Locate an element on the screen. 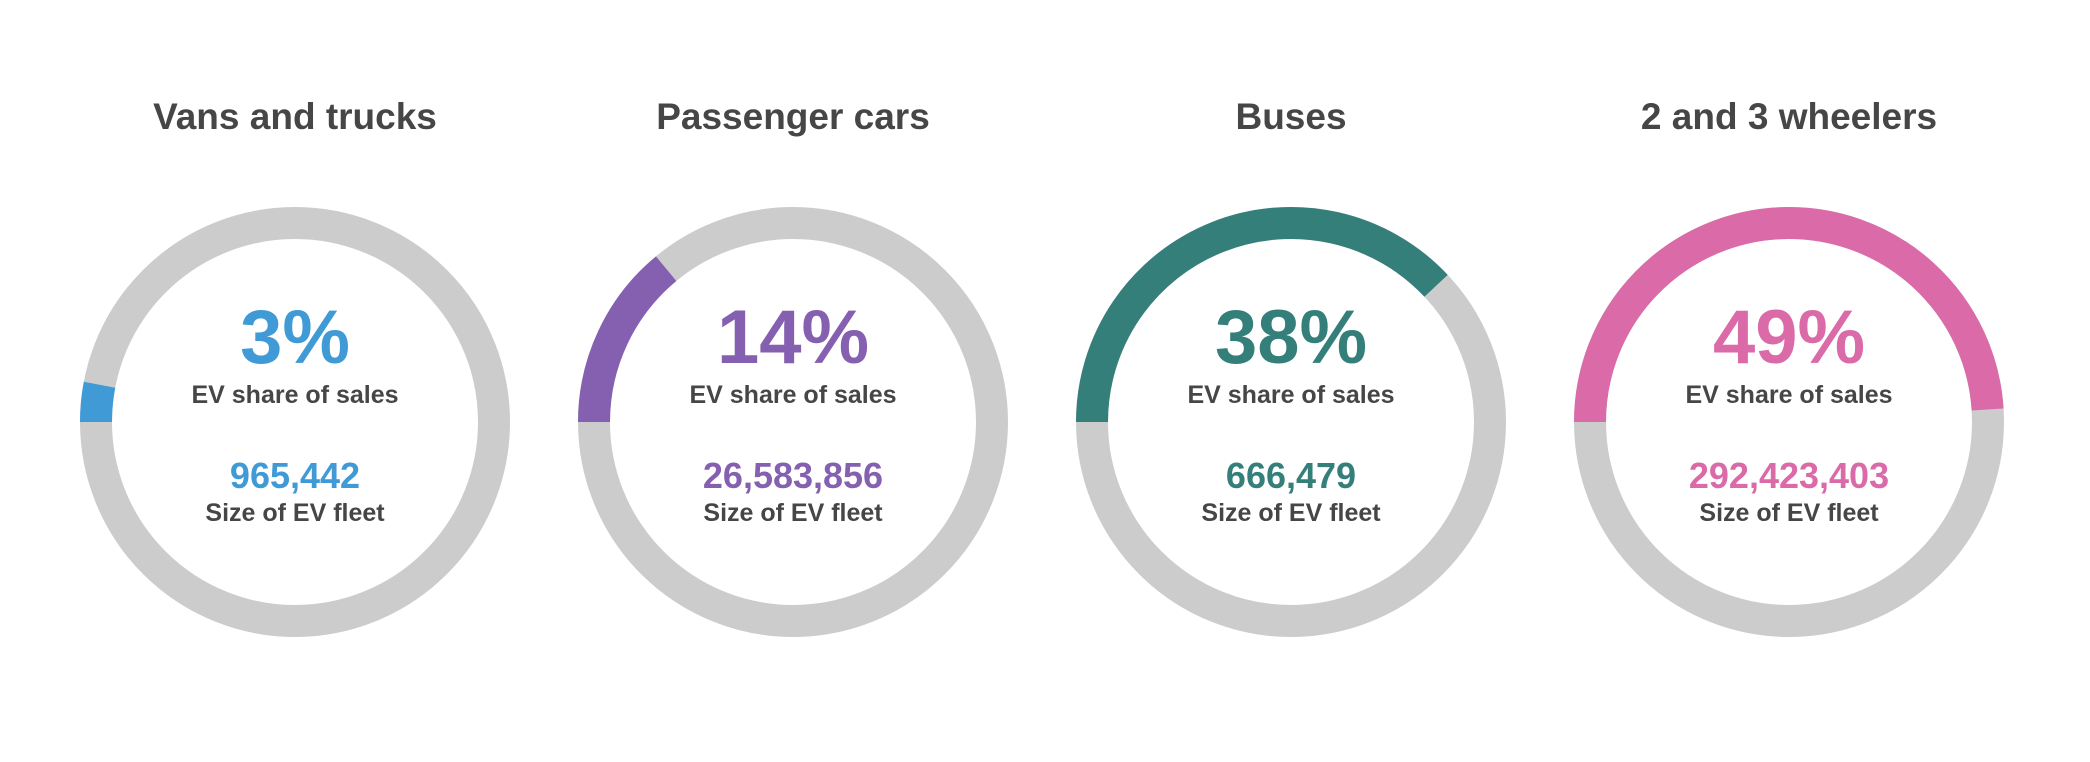 Image resolution: width=2090 pixels, height=762 pixels. panel-title: 2 and 3 wheelers is located at coordinates (1789, 116).